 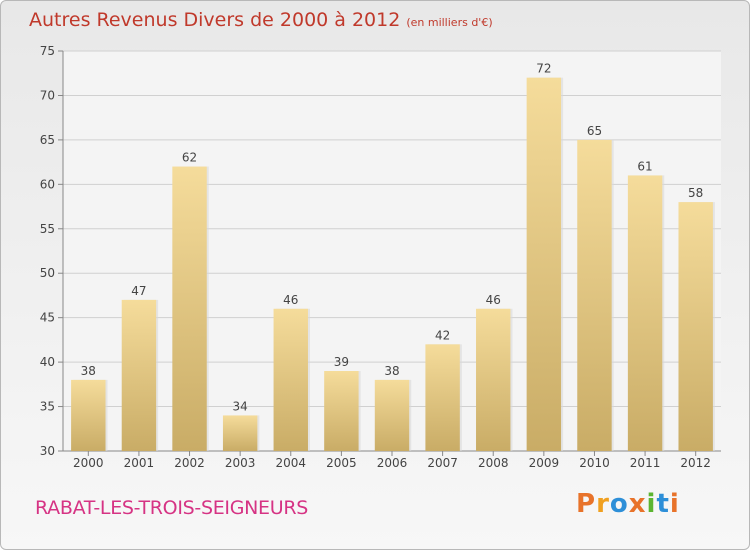 I want to click on city-name: RABAT-LES-TROIS-SEIGNEURS, so click(x=172, y=508).